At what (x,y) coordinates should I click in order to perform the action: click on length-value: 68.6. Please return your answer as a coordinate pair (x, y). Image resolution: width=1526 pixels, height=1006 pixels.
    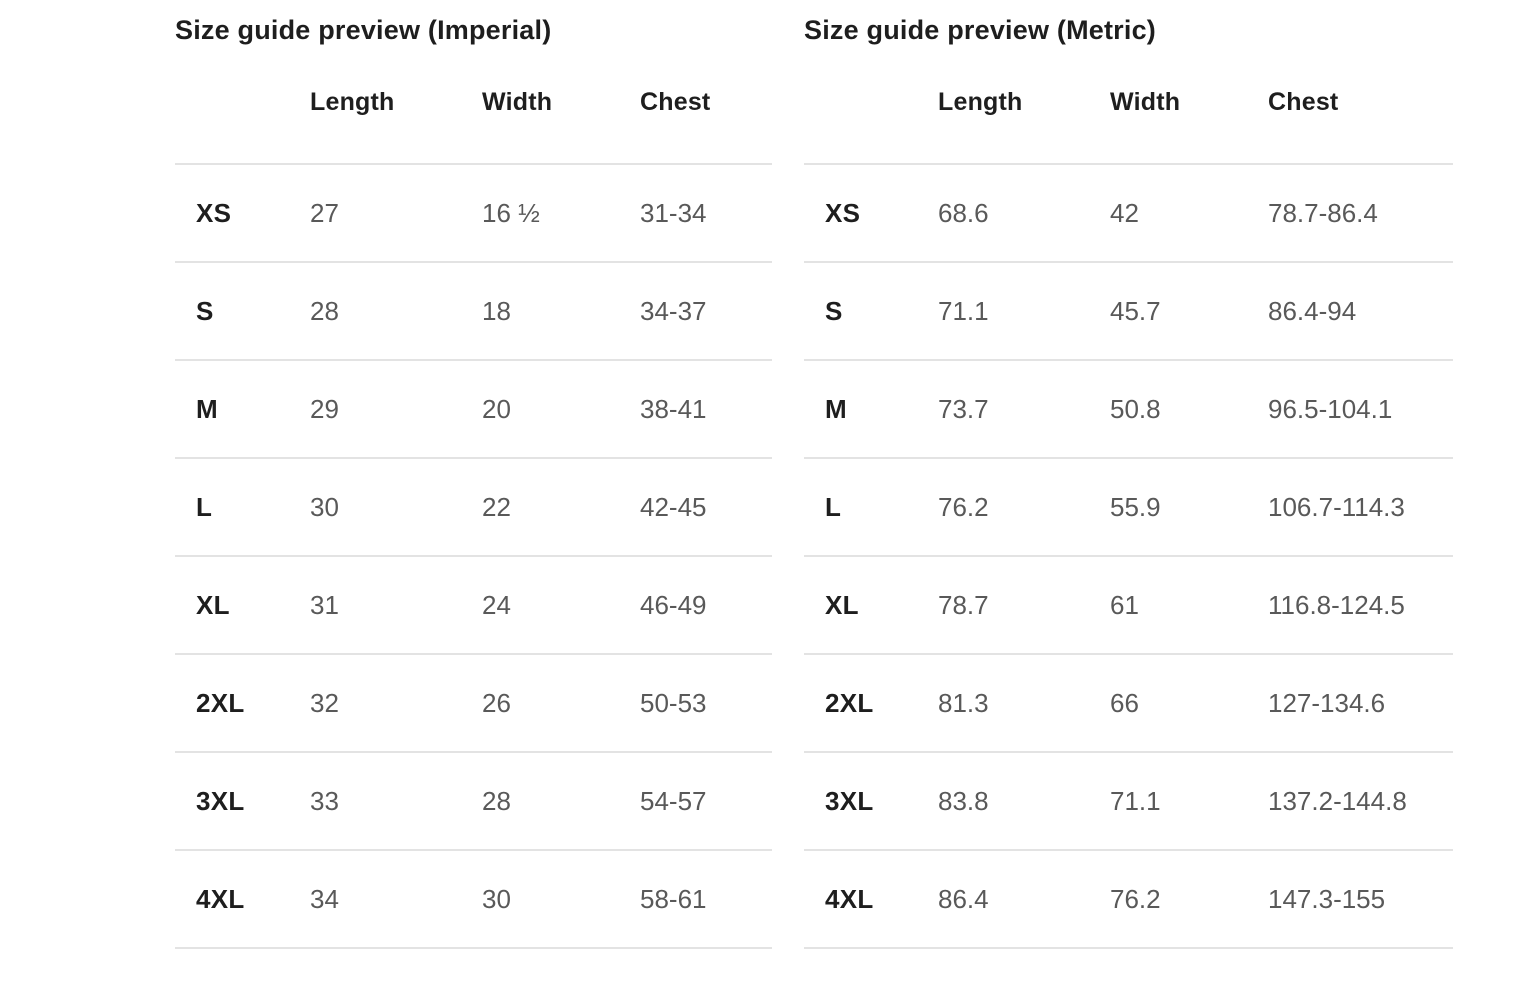
    Looking at the image, I should click on (1024, 213).